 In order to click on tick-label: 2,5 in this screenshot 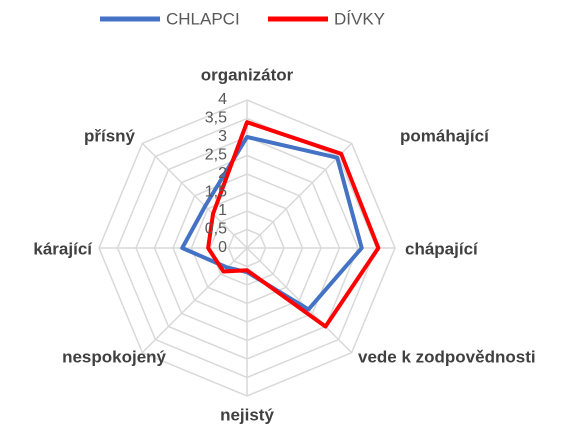, I will do `click(216, 155)`.